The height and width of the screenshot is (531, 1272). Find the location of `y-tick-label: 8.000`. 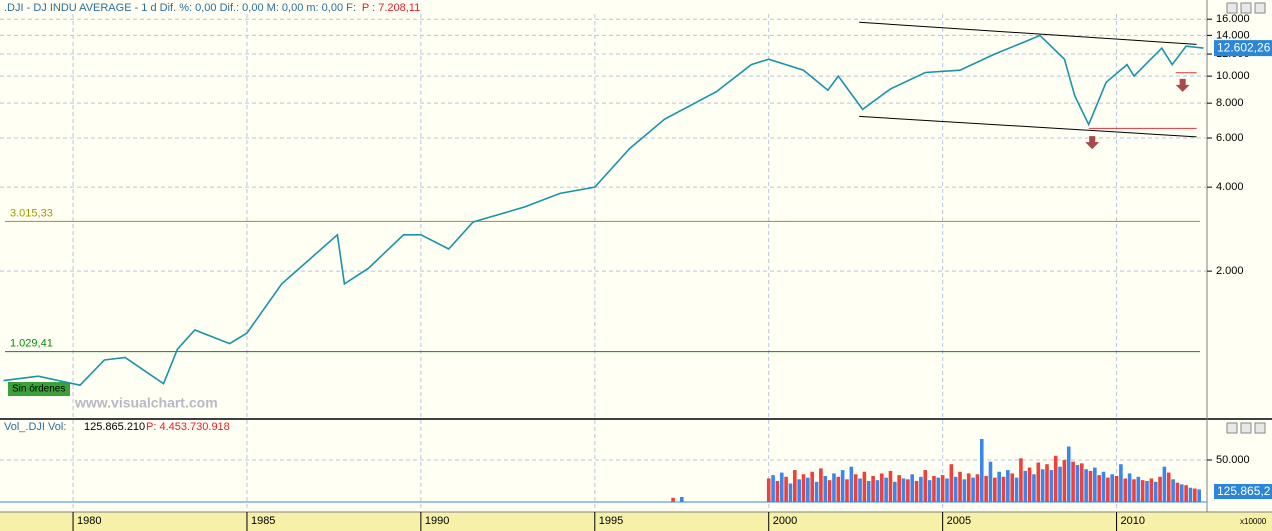

y-tick-label: 8.000 is located at coordinates (1230, 103).